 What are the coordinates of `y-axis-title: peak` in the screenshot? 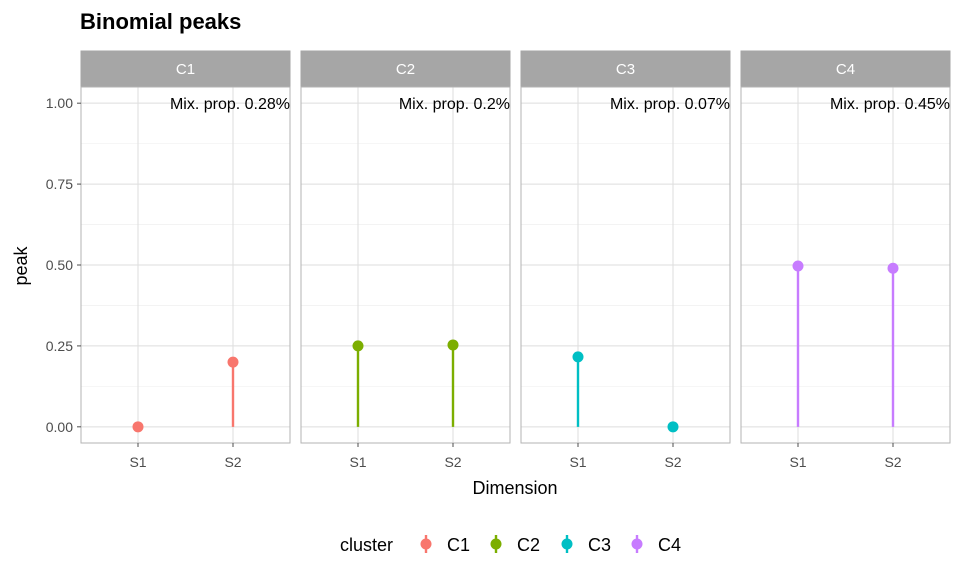 It's located at (21, 265).